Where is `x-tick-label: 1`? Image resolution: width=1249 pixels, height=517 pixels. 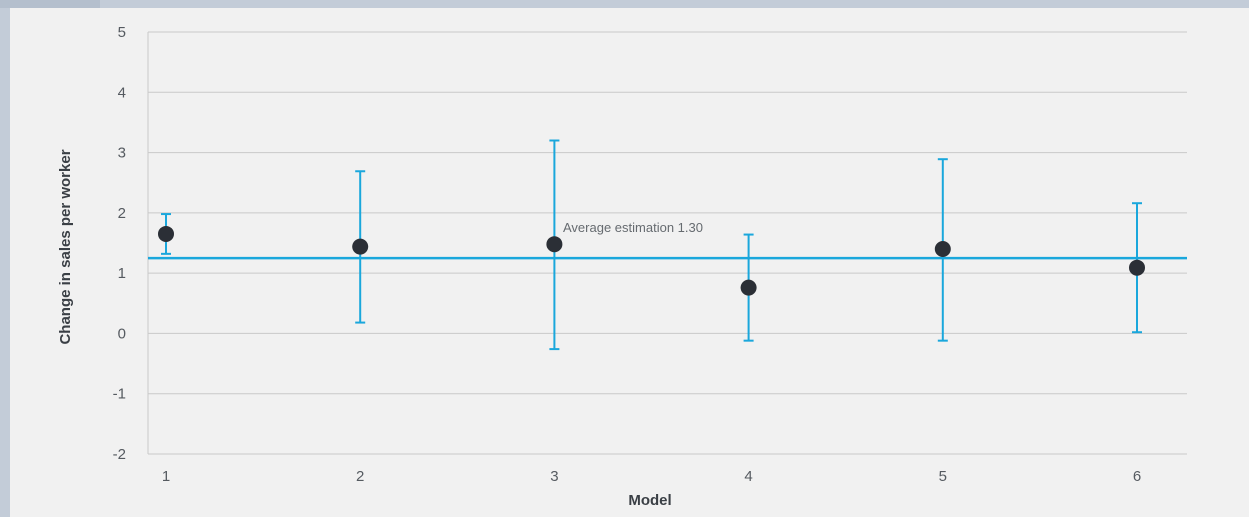
x-tick-label: 1 is located at coordinates (166, 476).